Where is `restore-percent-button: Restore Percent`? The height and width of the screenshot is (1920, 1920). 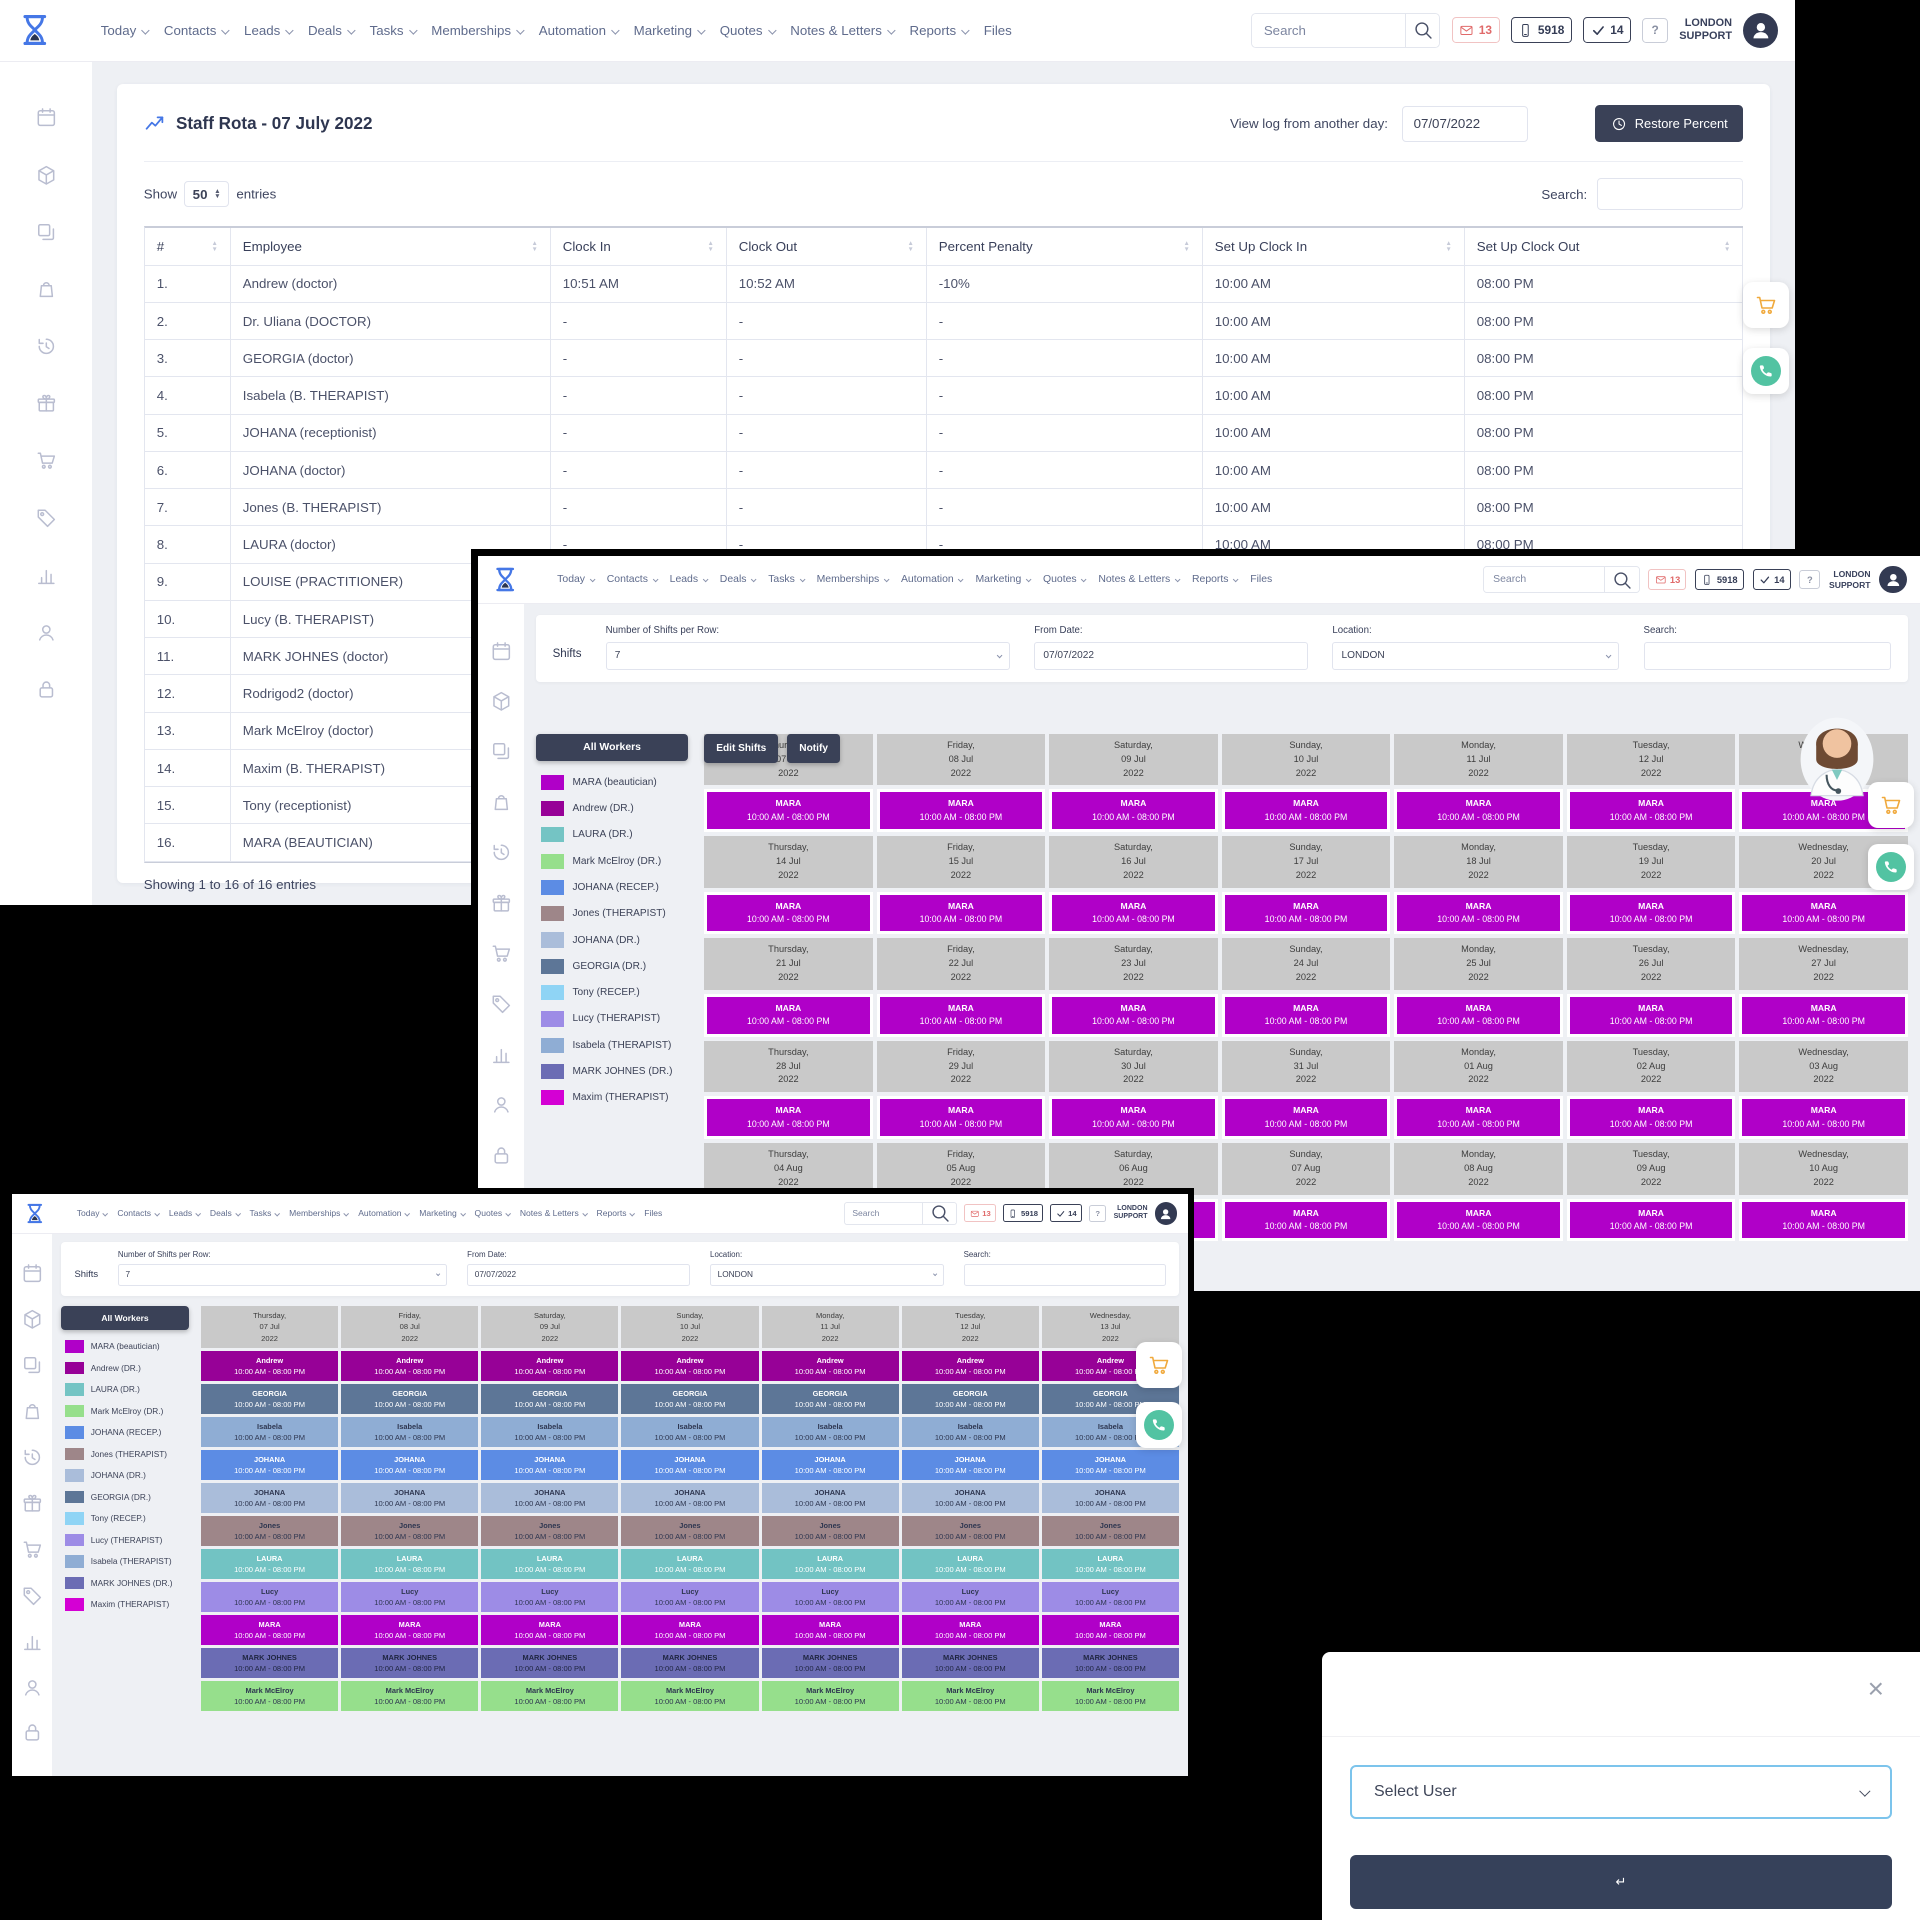
restore-percent-button: Restore Percent is located at coordinates (1669, 123).